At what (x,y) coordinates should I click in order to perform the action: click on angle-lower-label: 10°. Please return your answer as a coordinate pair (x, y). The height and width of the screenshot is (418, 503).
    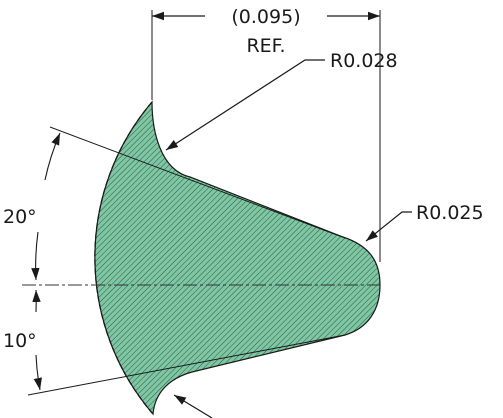
    Looking at the image, I should click on (20, 341).